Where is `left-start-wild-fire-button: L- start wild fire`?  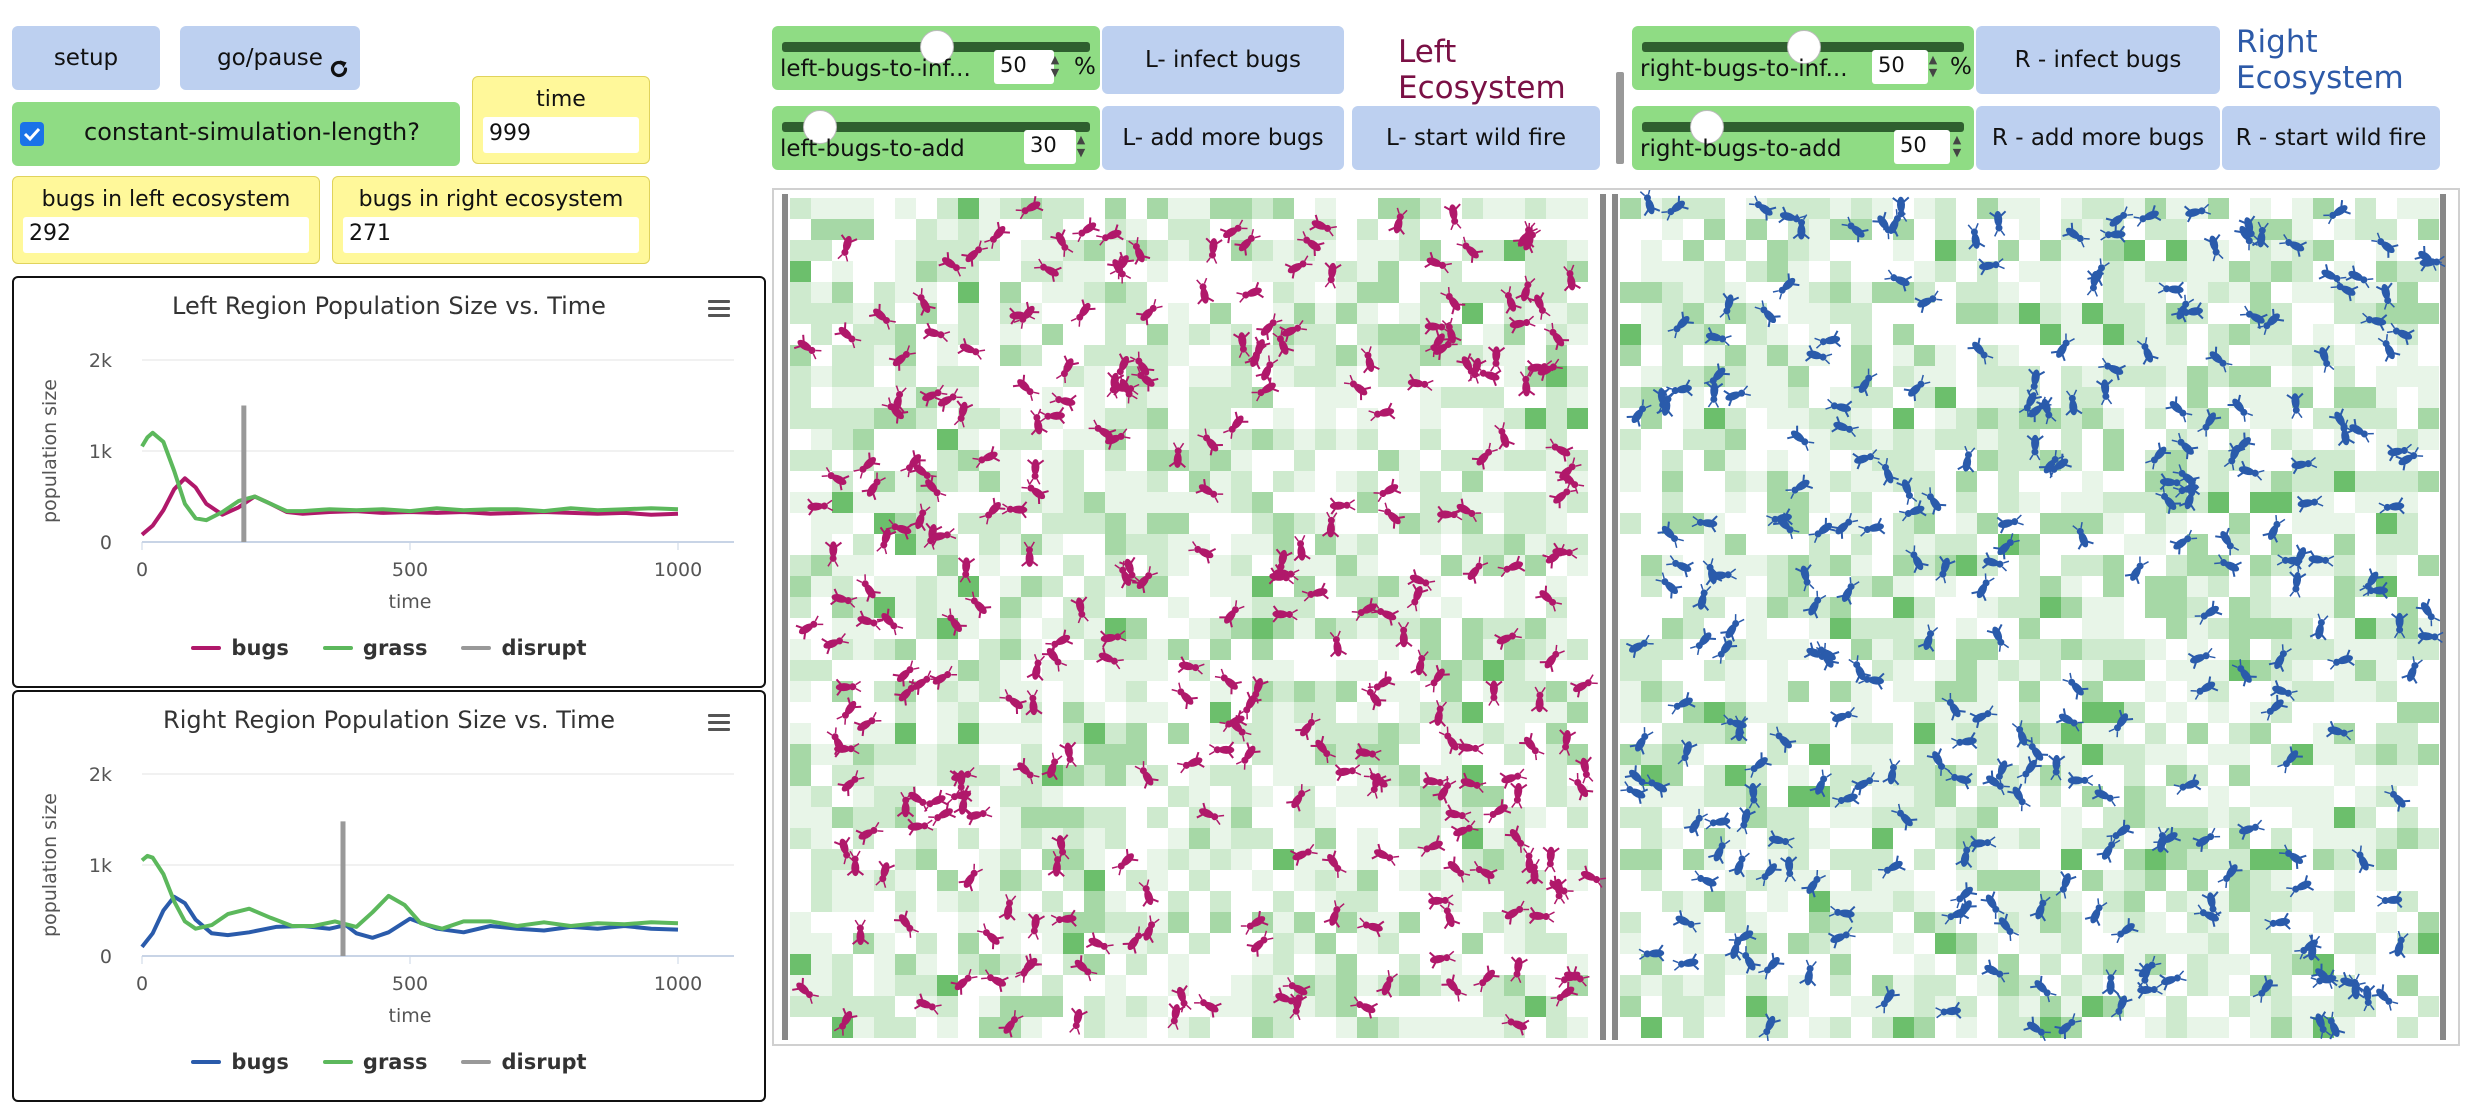
left-start-wild-fire-button: L- start wild fire is located at coordinates (1476, 138).